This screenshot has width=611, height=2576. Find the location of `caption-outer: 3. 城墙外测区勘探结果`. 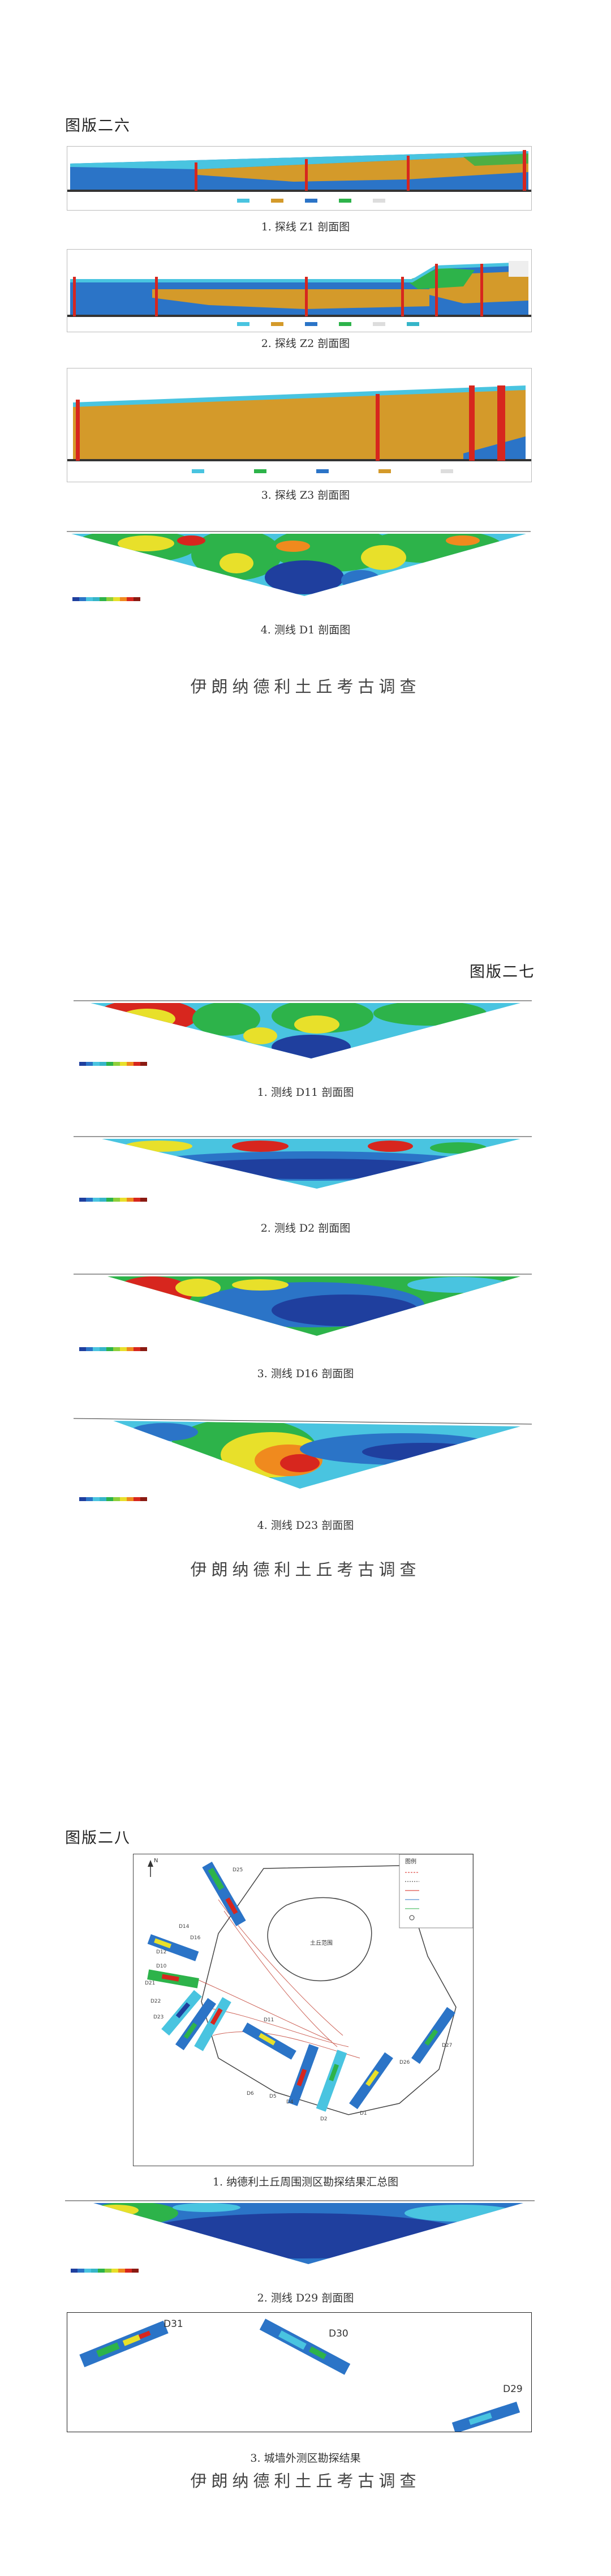

caption-outer: 3. 城墙外测区勘探结果 is located at coordinates (305, 2458).